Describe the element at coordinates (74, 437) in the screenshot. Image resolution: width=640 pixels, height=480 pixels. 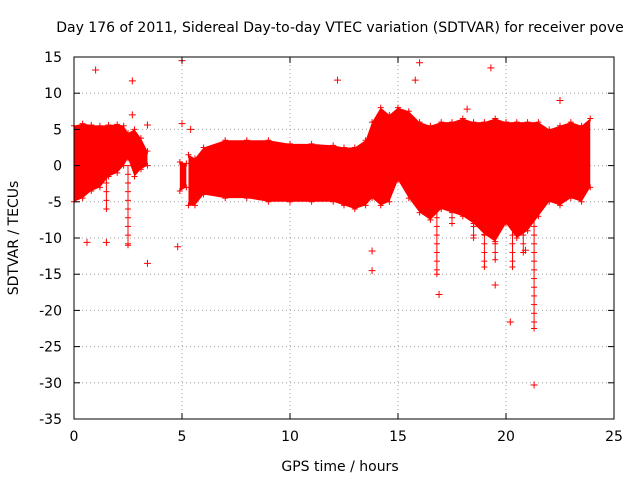
I see `x-tick-label: 0` at that location.